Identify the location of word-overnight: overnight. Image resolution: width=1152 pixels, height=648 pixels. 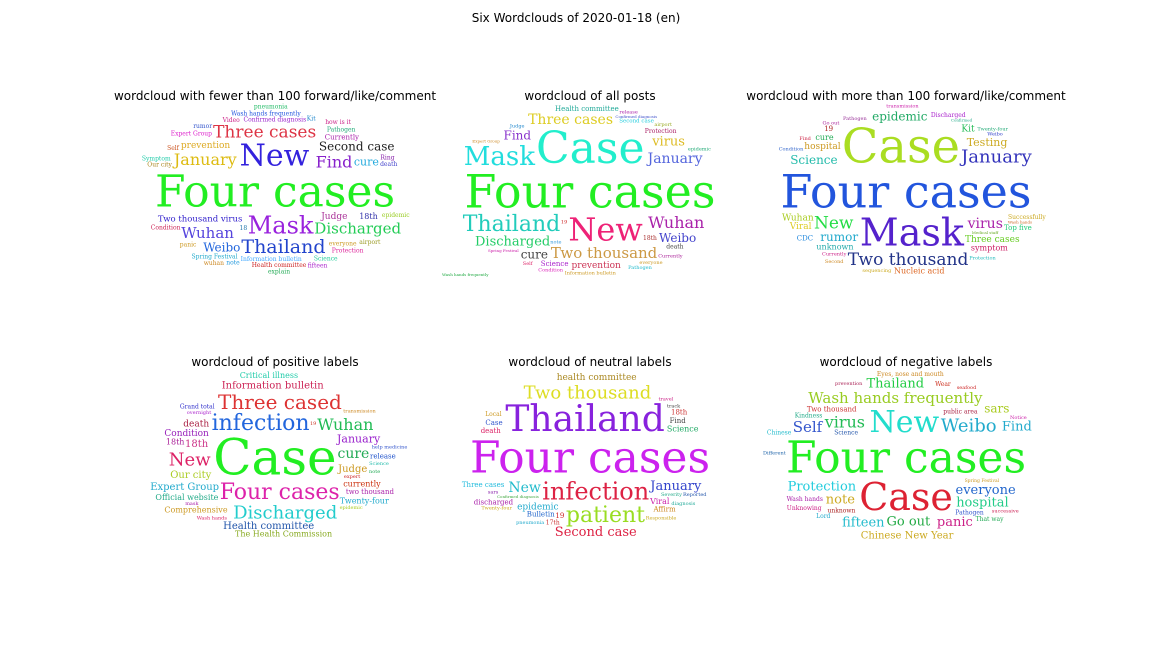
(199, 413).